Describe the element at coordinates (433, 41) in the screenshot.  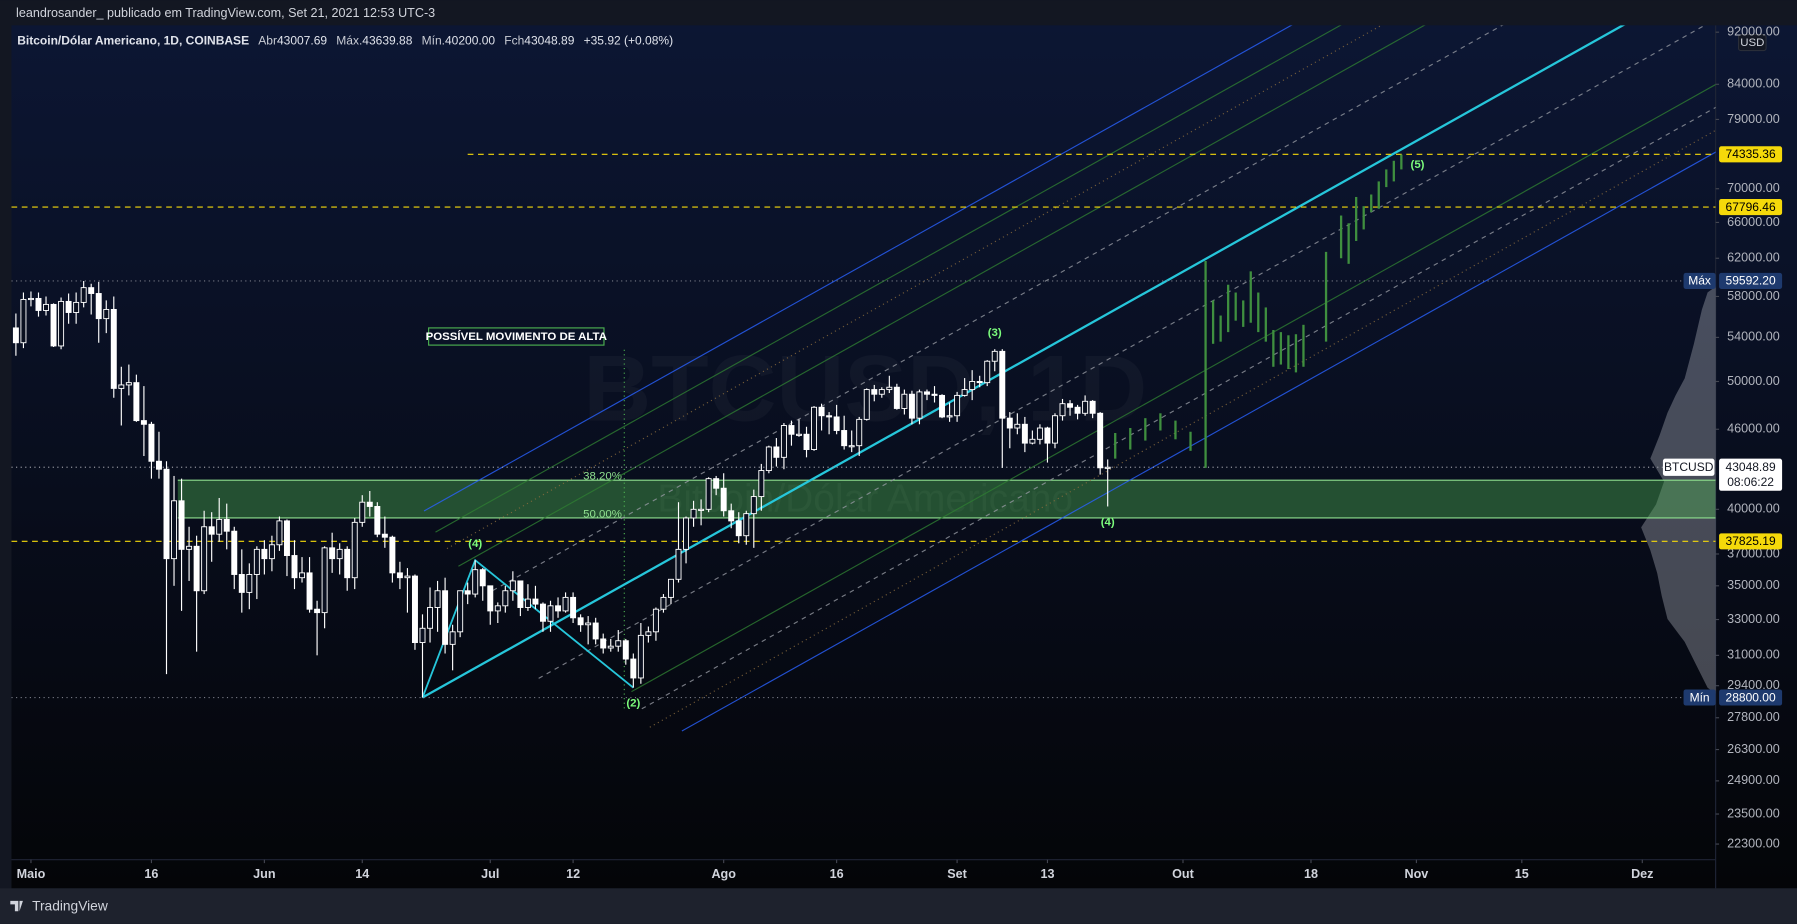
I see `legend-low-label: Mín.` at that location.